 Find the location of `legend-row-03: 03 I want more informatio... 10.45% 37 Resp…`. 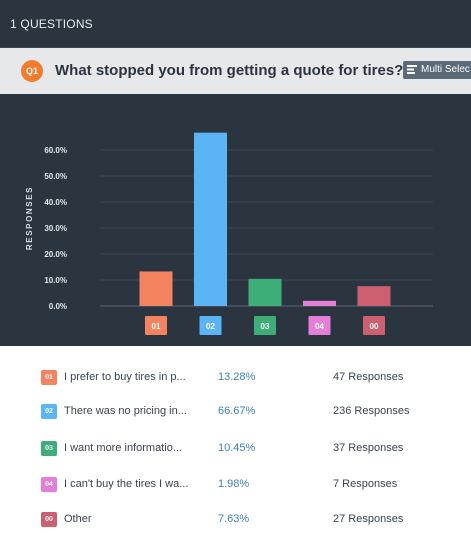

legend-row-03: 03 I want more informatio... 10.45% 37 Resp… is located at coordinates (235, 451).